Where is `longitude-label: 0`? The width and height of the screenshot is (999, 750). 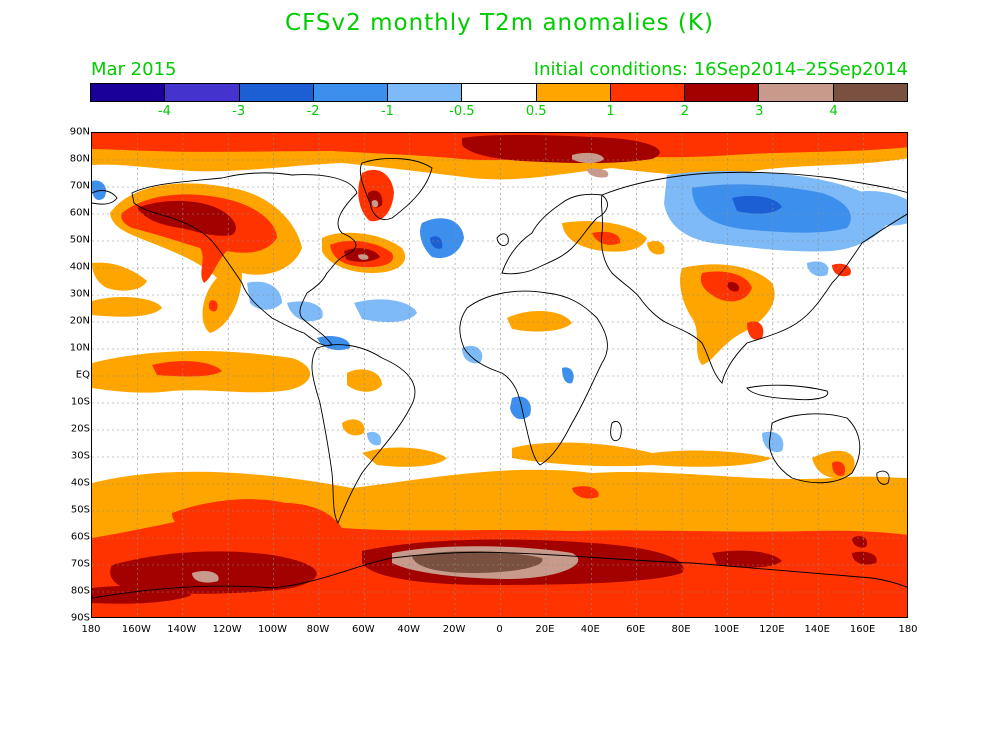 longitude-label: 0 is located at coordinates (499, 629).